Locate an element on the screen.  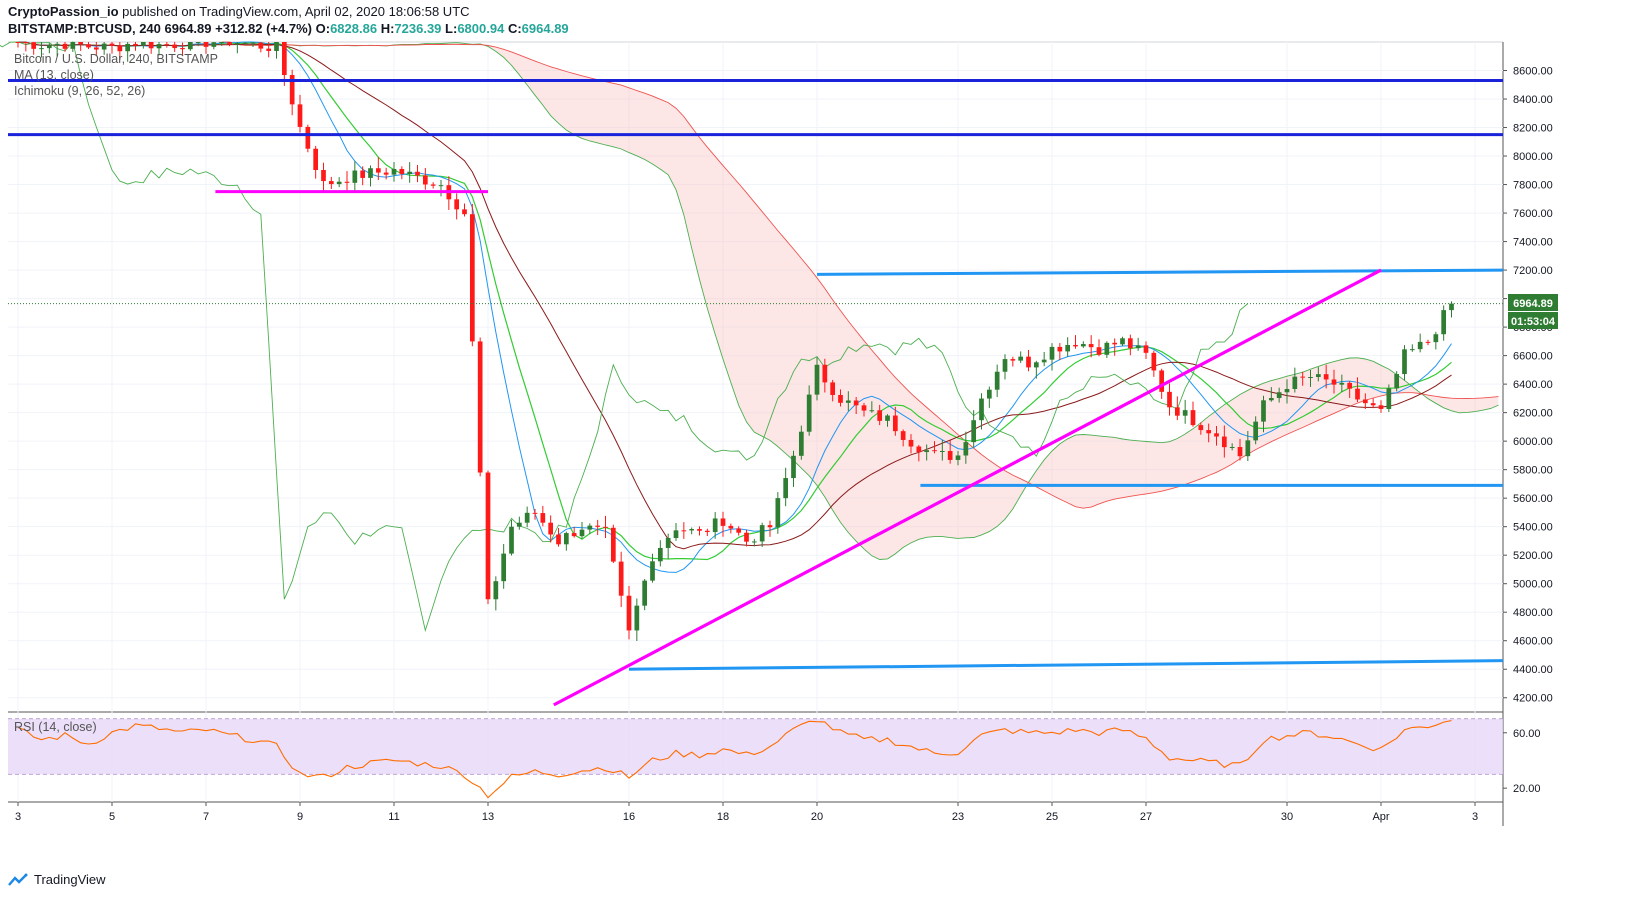
time-tick-label: 18 is located at coordinates (723, 817).